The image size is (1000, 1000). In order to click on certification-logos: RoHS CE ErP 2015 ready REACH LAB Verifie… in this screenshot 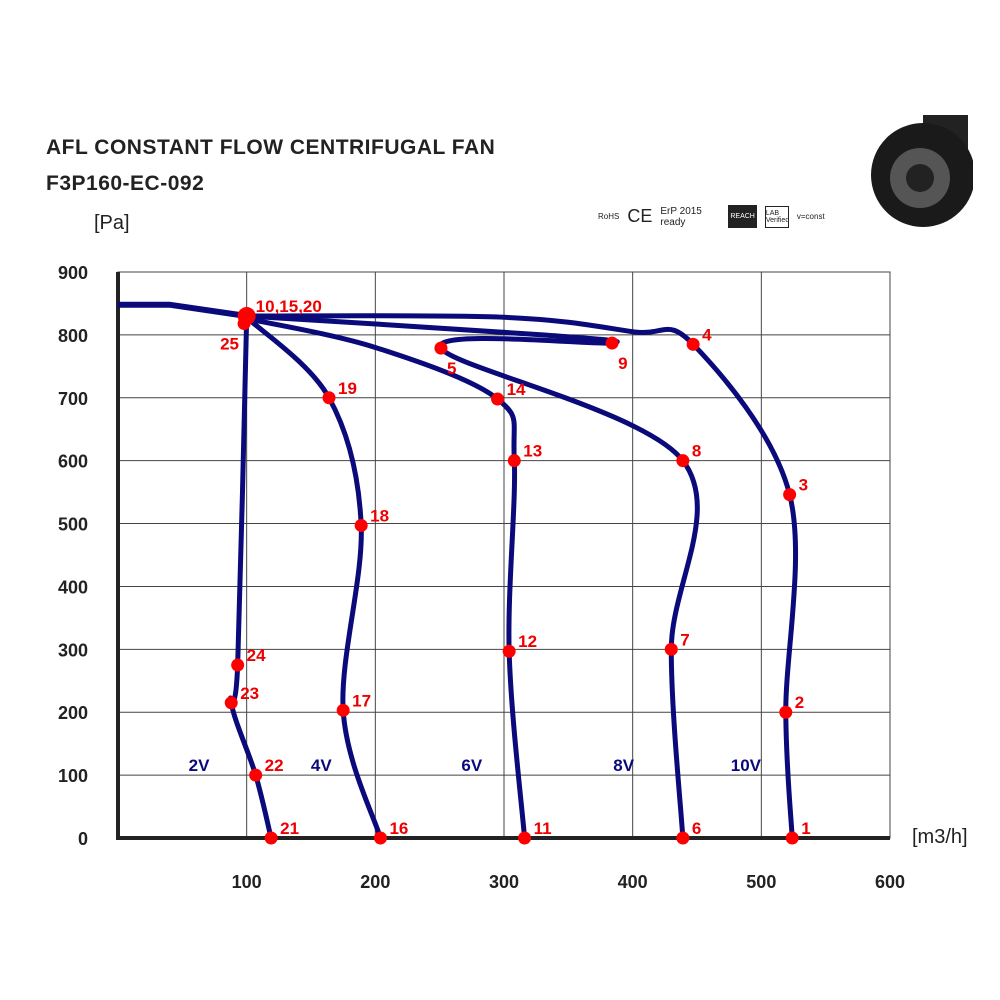, I will do `click(711, 216)`.